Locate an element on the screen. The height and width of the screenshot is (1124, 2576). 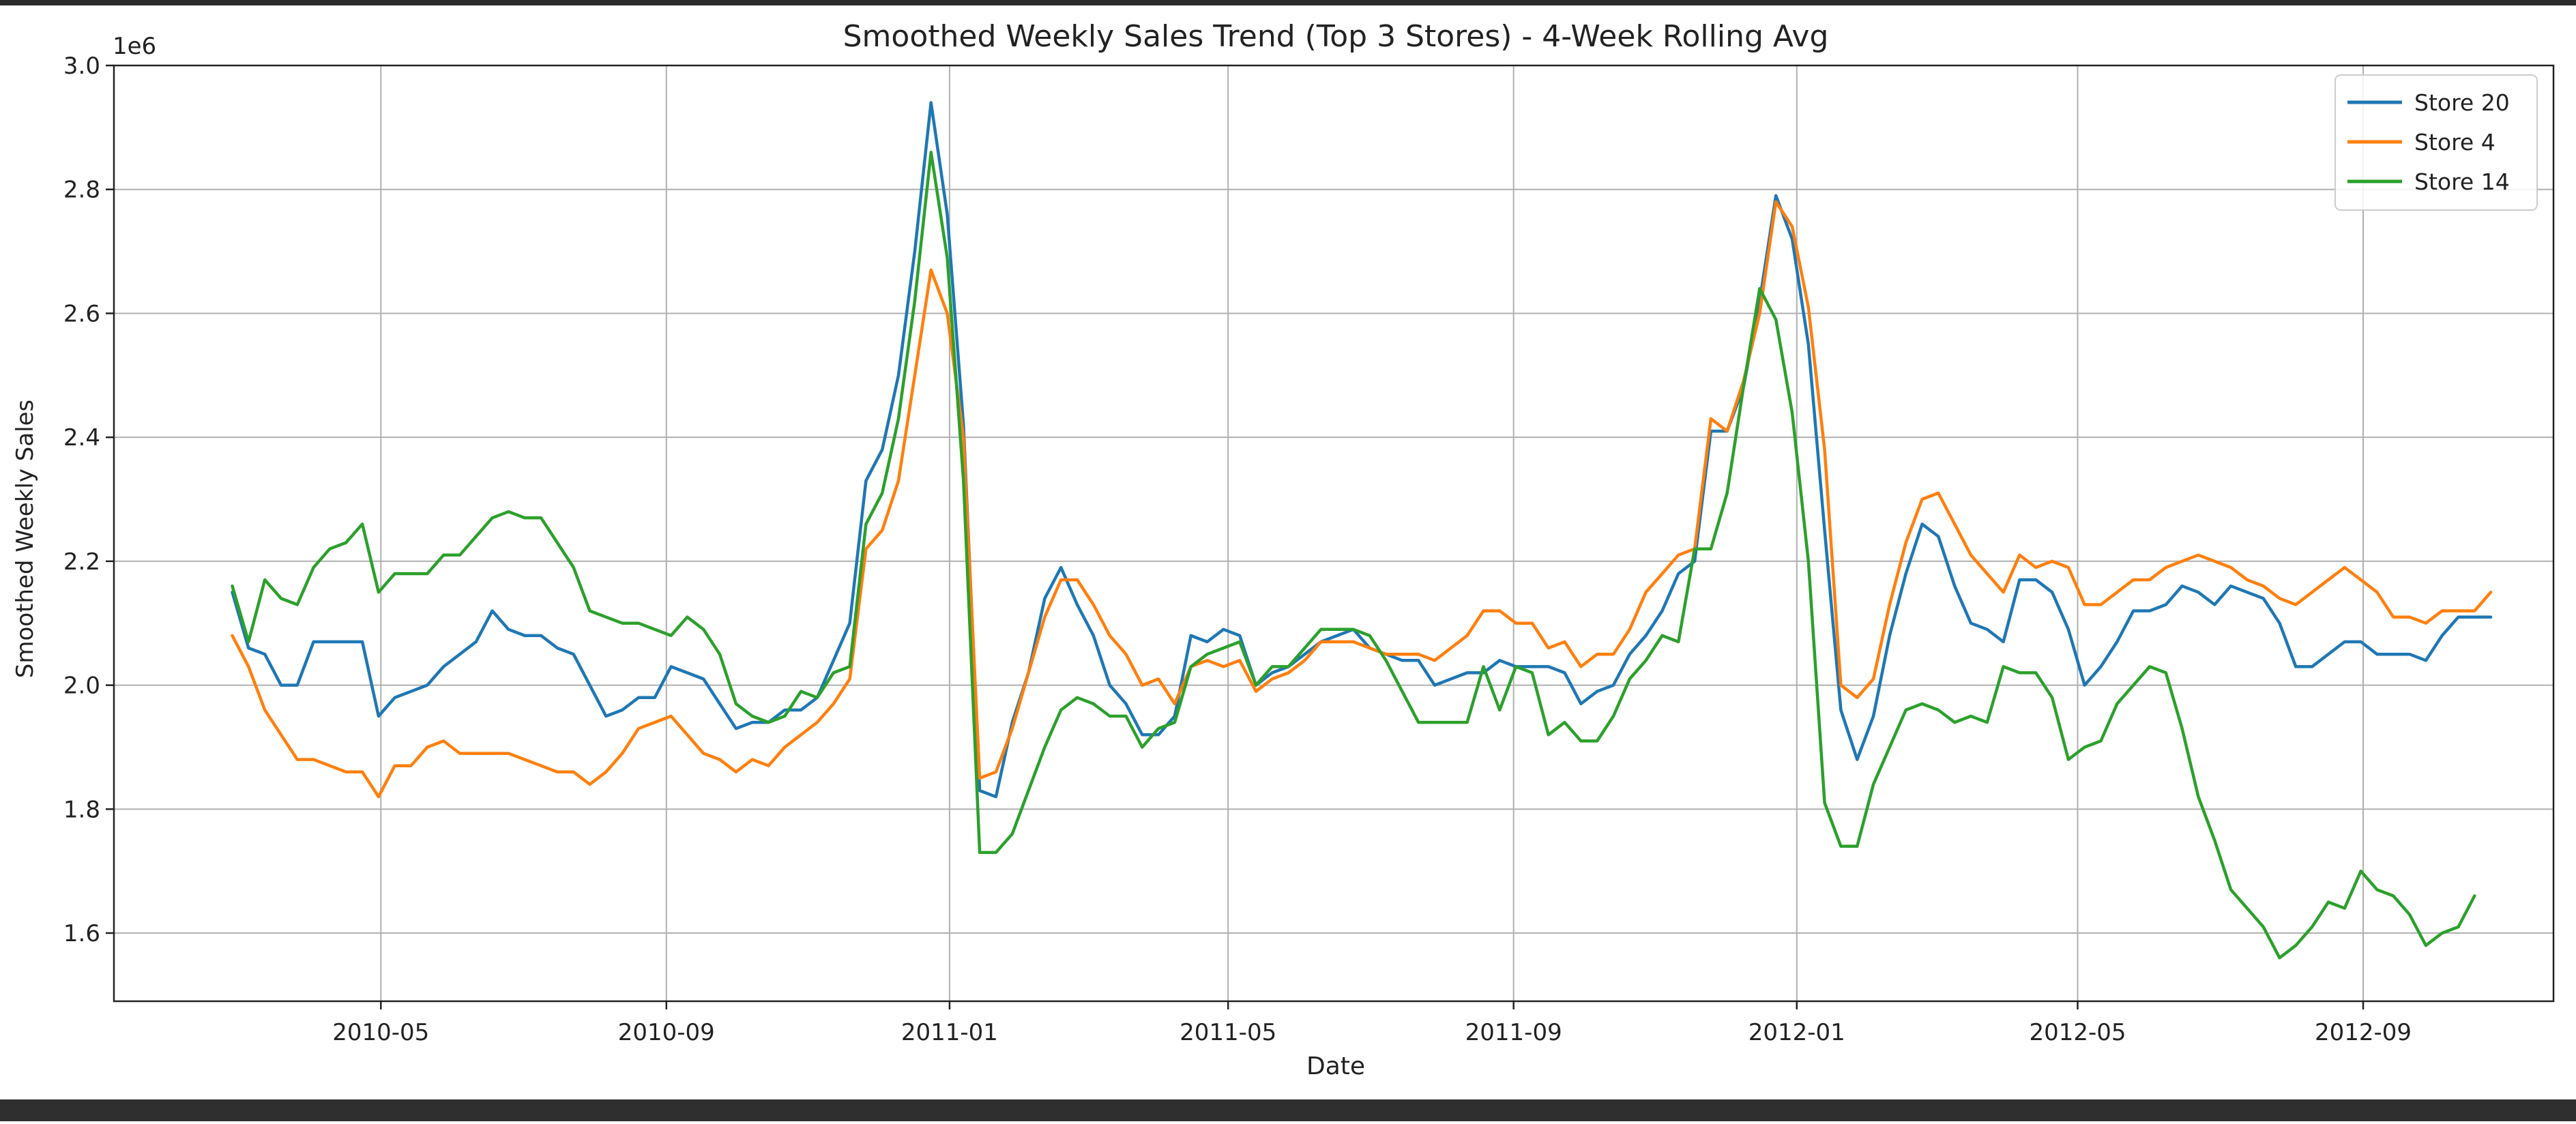
top-frame is located at coordinates (1288, 2).